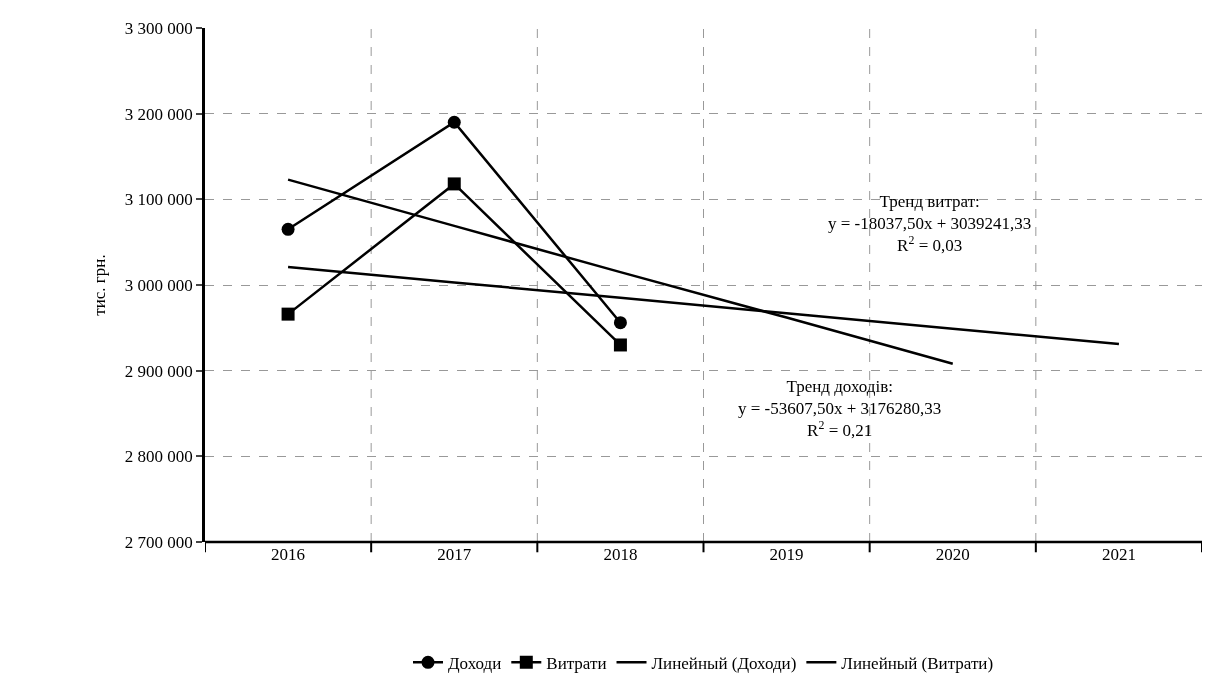  I want to click on x-tick-label: 2019, so click(786, 554).